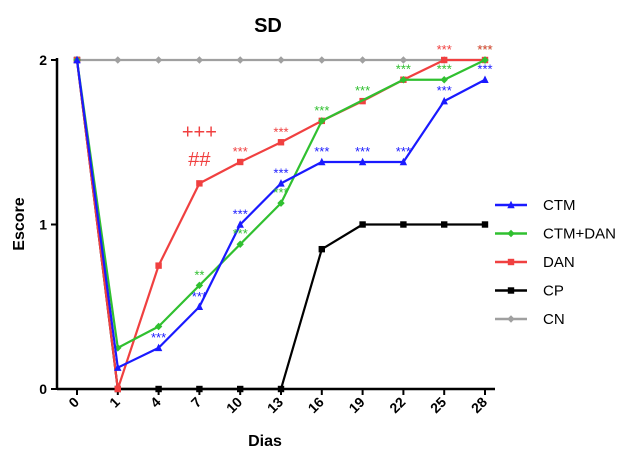  I want to click on y-axis-label: Escore, so click(19, 223).